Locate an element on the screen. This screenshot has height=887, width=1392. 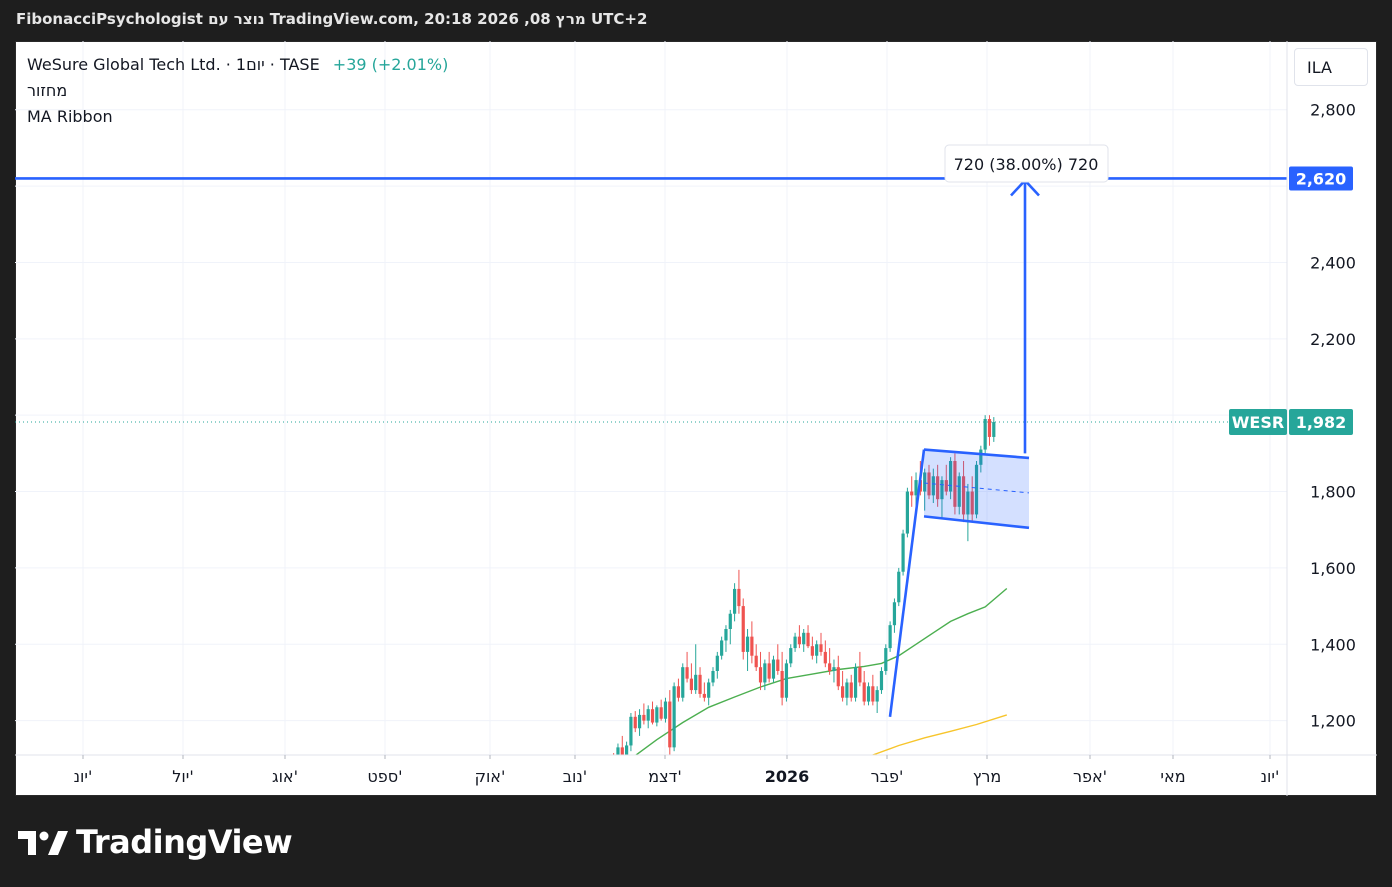
tradingview-logo-icon is located at coordinates (43, 843).